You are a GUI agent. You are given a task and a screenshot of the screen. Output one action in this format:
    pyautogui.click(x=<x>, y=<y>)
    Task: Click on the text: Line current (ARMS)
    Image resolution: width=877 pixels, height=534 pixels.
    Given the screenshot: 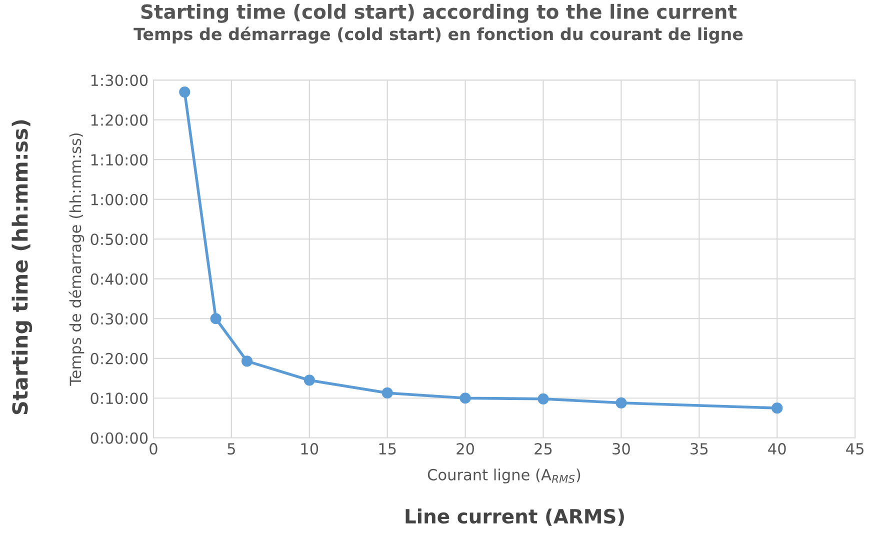 What is the action you would take?
    pyautogui.click(x=515, y=517)
    